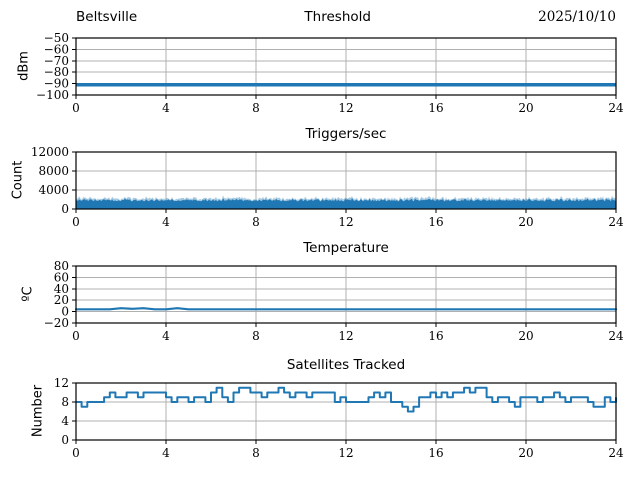  What do you see at coordinates (61, 266) in the screenshot?
I see `y-tick-label: 80` at bounding box center [61, 266].